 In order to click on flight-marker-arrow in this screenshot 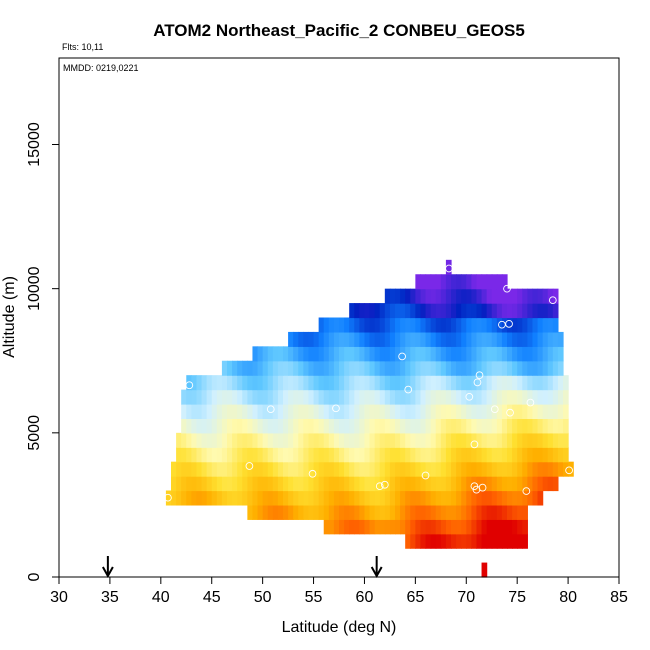, I will do `click(107, 567)`.